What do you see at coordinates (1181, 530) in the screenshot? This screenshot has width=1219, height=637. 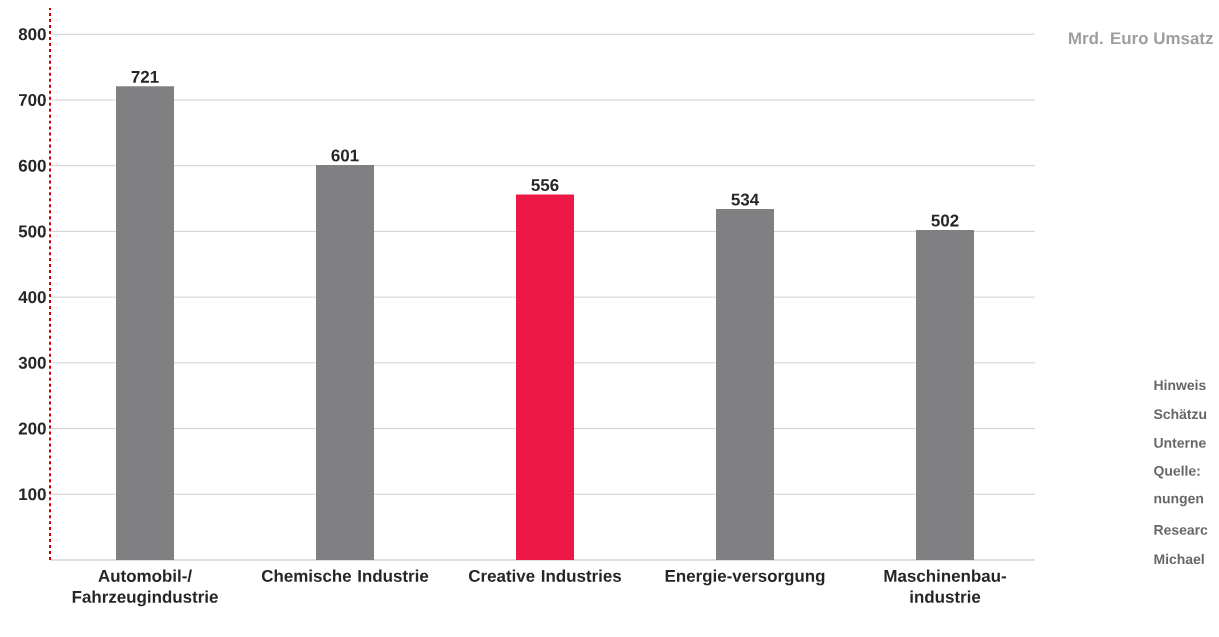 I see `text: Researc` at bounding box center [1181, 530].